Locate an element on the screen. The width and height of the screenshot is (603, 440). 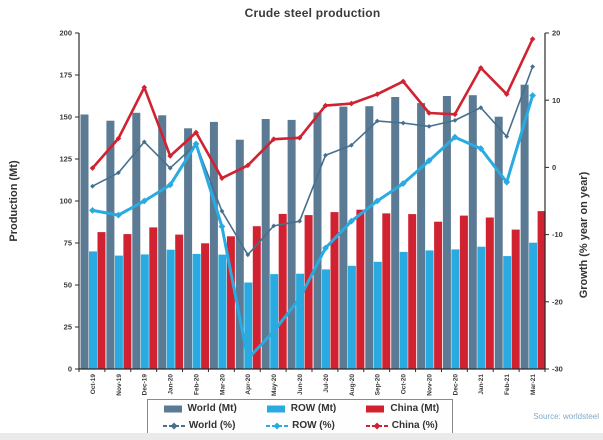
x-axis-month-label: Mar-21 is located at coordinates (533, 384).